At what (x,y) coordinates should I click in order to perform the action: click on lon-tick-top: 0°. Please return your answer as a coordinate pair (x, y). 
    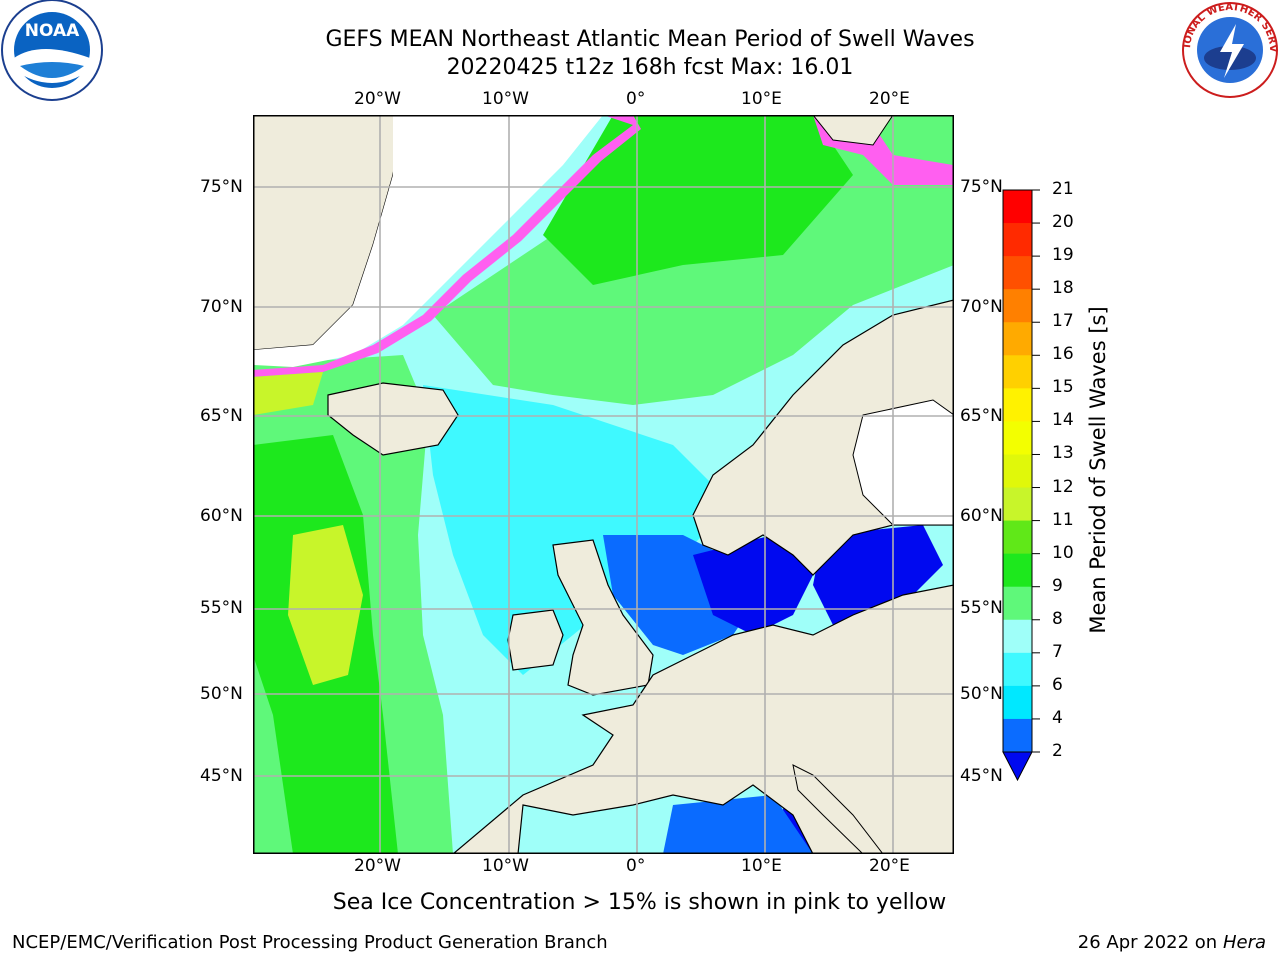
    Looking at the image, I should click on (636, 99).